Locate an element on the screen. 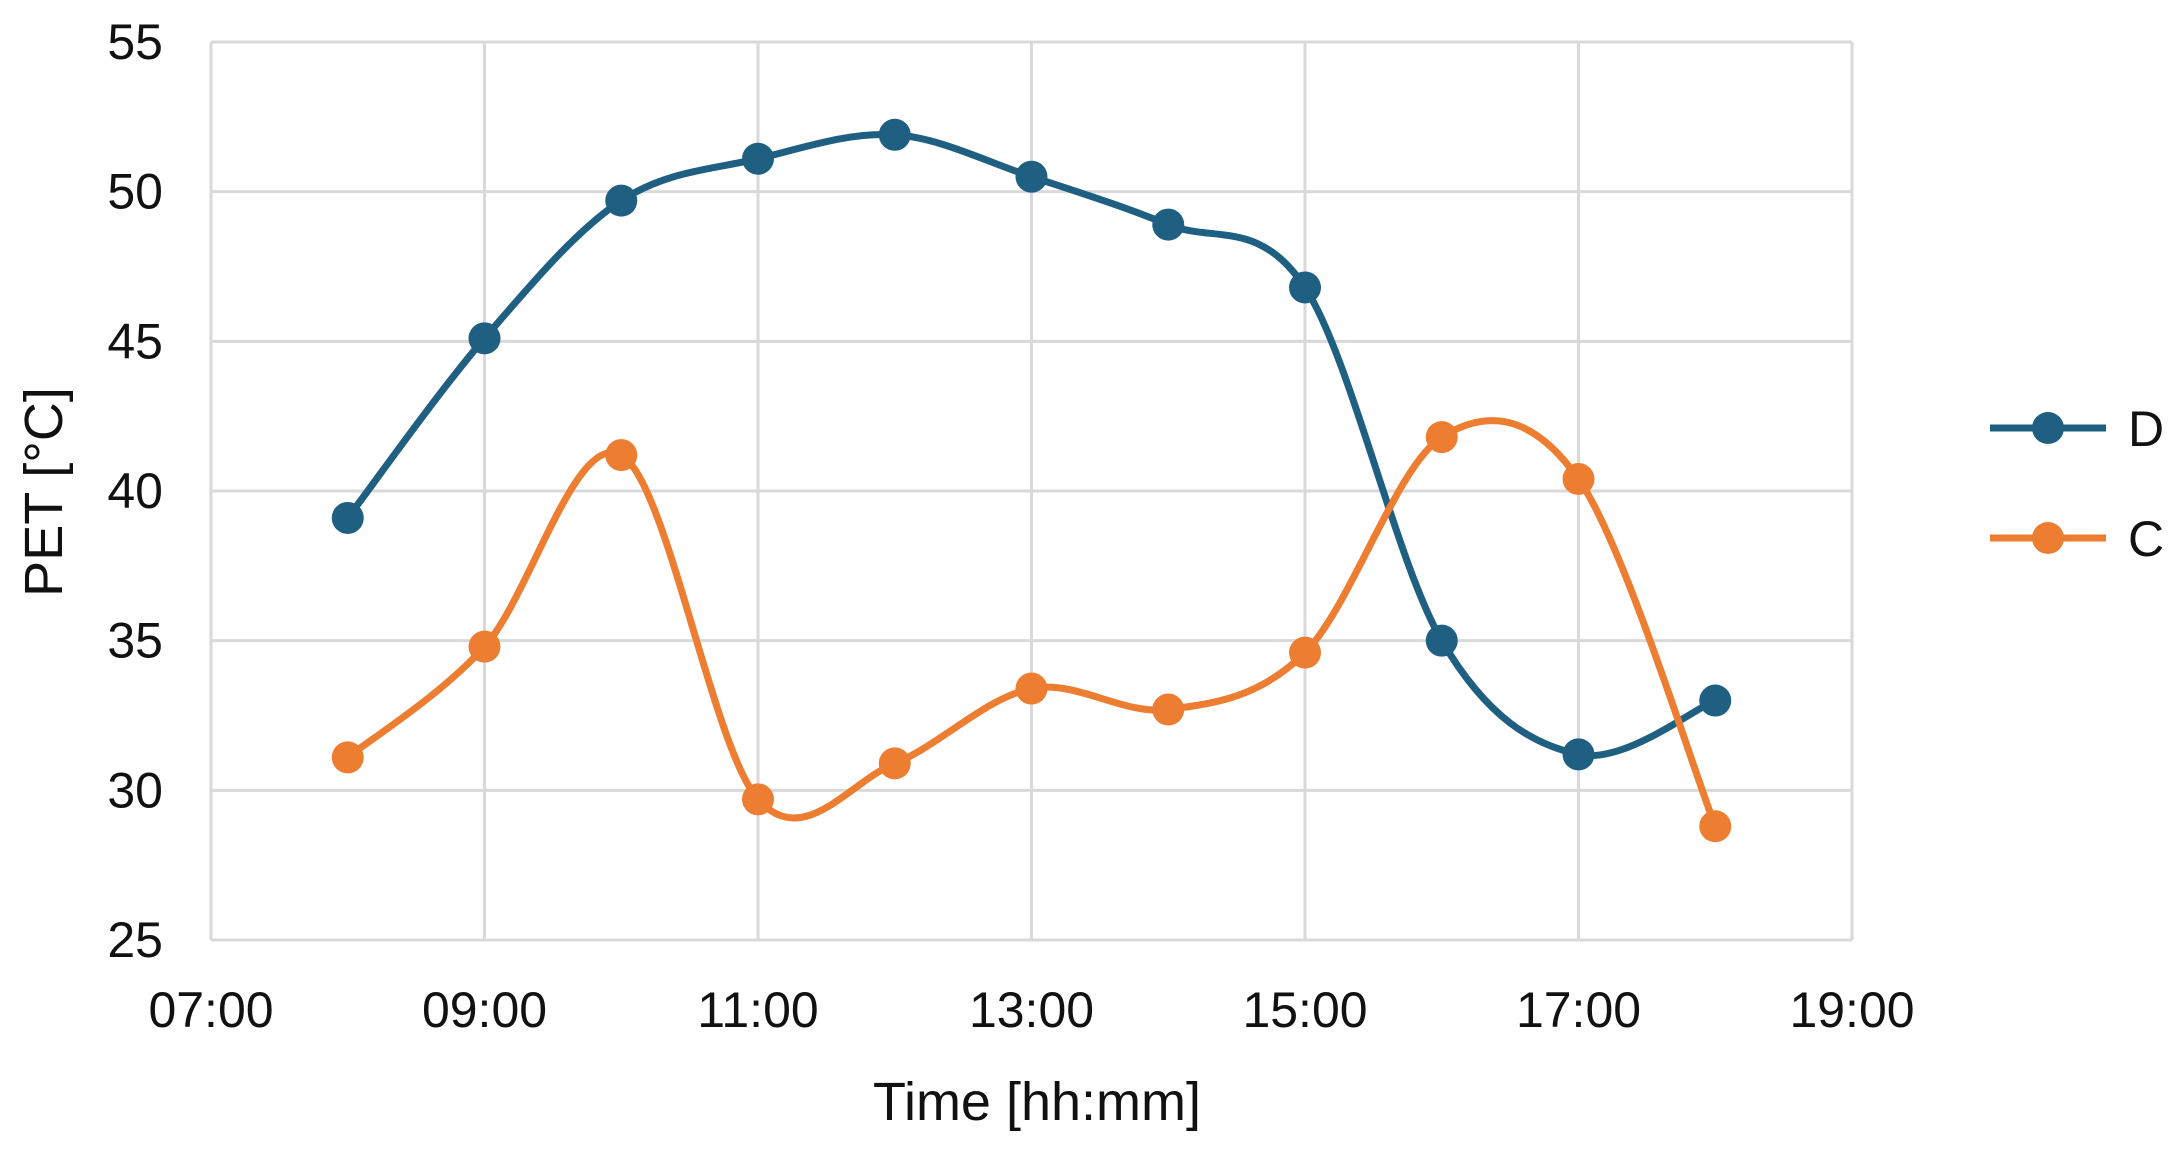 The height and width of the screenshot is (1149, 2183). y-tick-label: 25 is located at coordinates (135, 940).